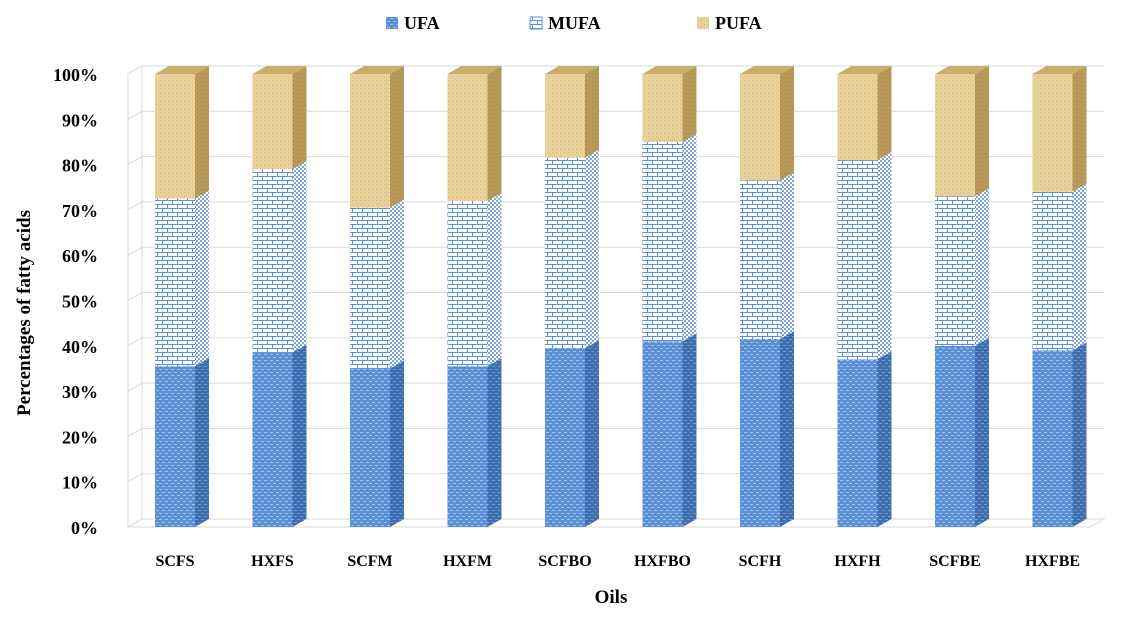 The width and height of the screenshot is (1137, 620). Describe the element at coordinates (80, 256) in the screenshot. I see `y-tick-label: 60%` at that location.